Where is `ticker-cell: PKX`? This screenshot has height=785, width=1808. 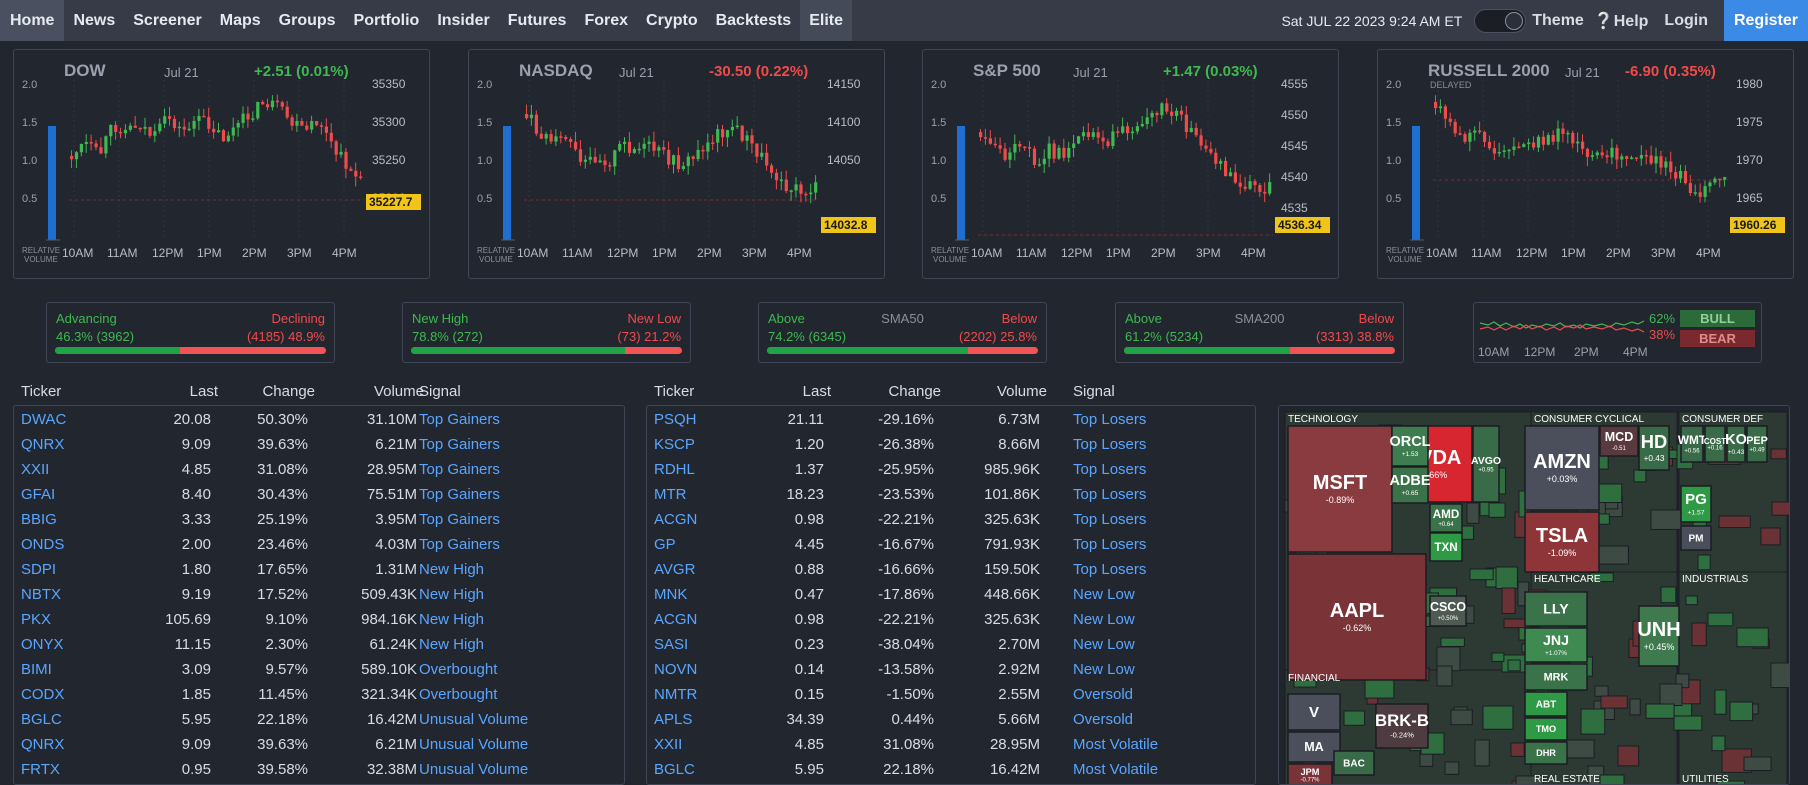 ticker-cell: PKX is located at coordinates (36, 619).